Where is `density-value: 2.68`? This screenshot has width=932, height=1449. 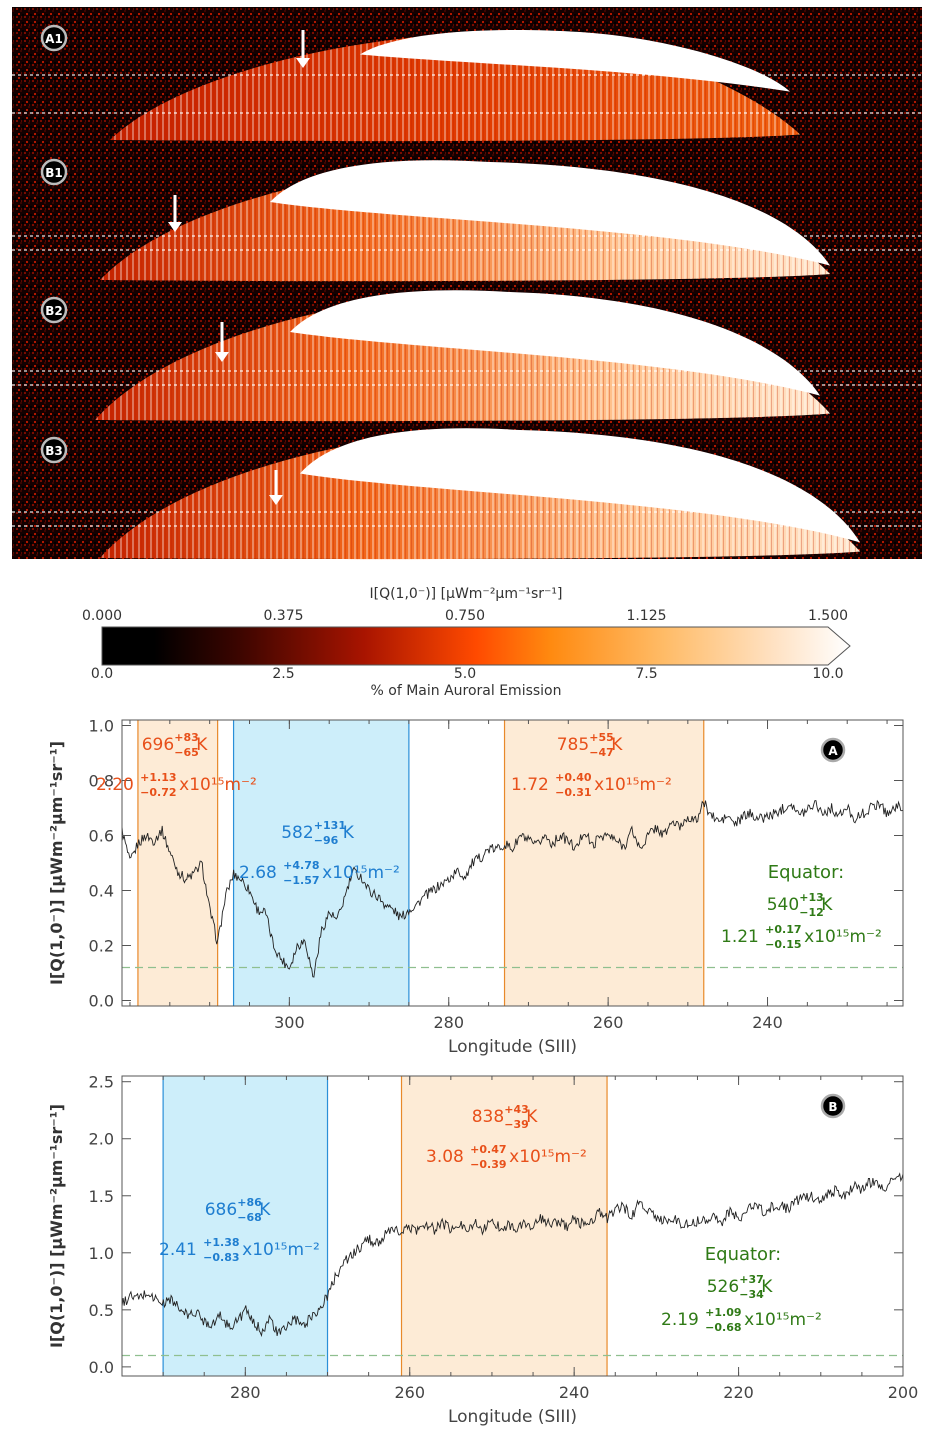
density-value: 2.68 is located at coordinates (258, 873).